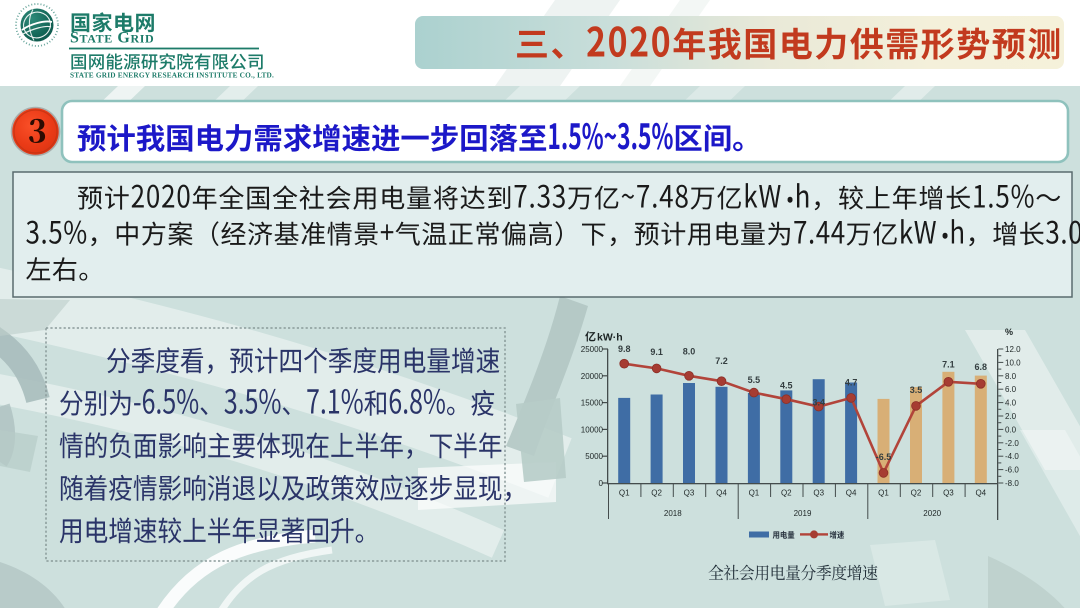  I want to click on svg-text: 7.1, so click(948, 365).